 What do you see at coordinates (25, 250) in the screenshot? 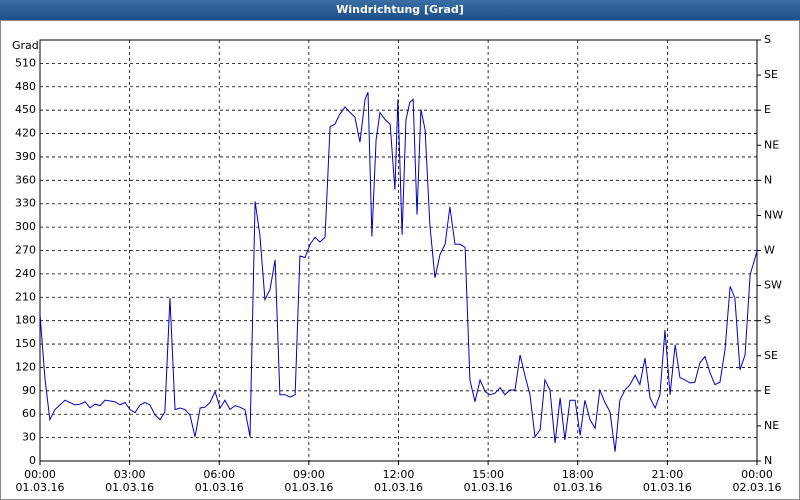
I see `y-tick-label: 270` at bounding box center [25, 250].